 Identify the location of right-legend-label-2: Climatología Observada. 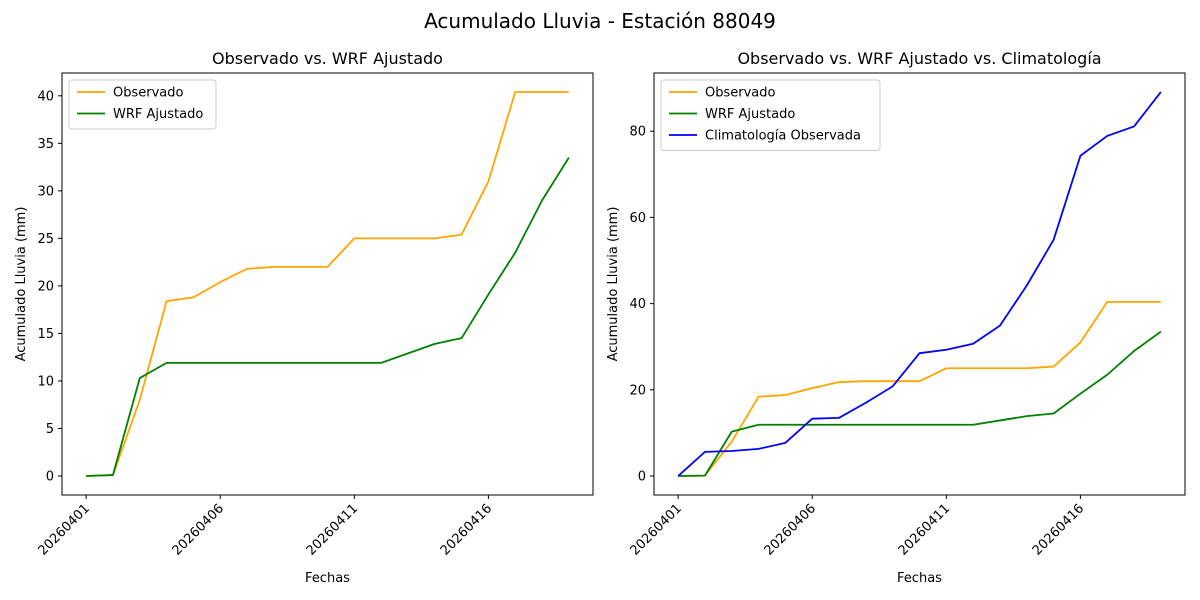
(783, 136).